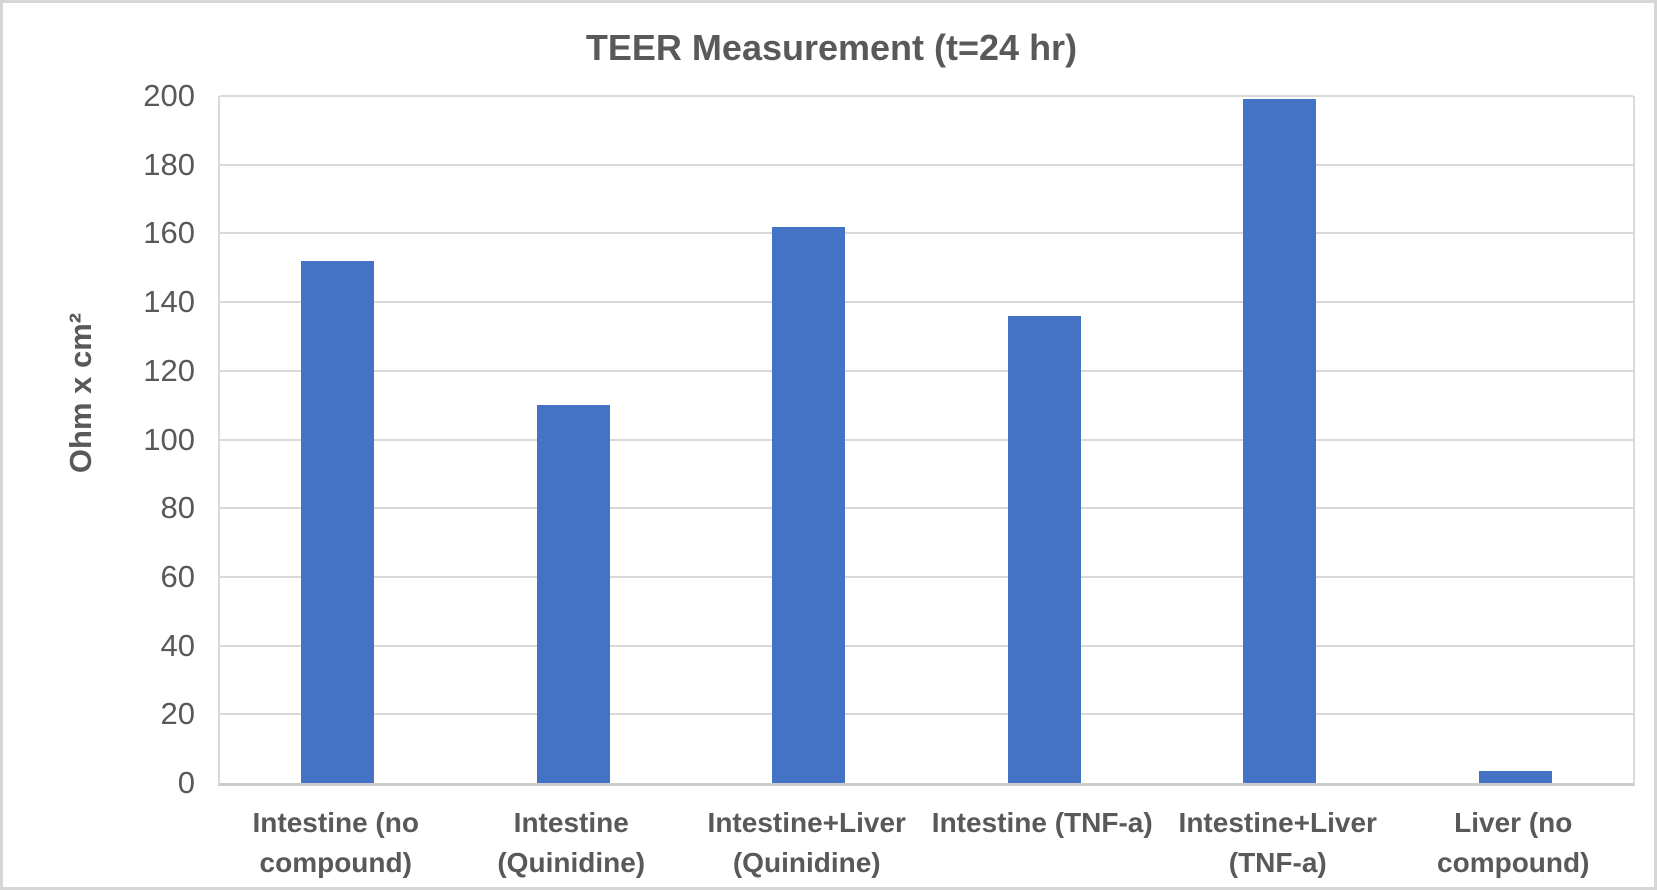  I want to click on x-category-label: Intestine+Liver (TNF-a), so click(1277, 842).